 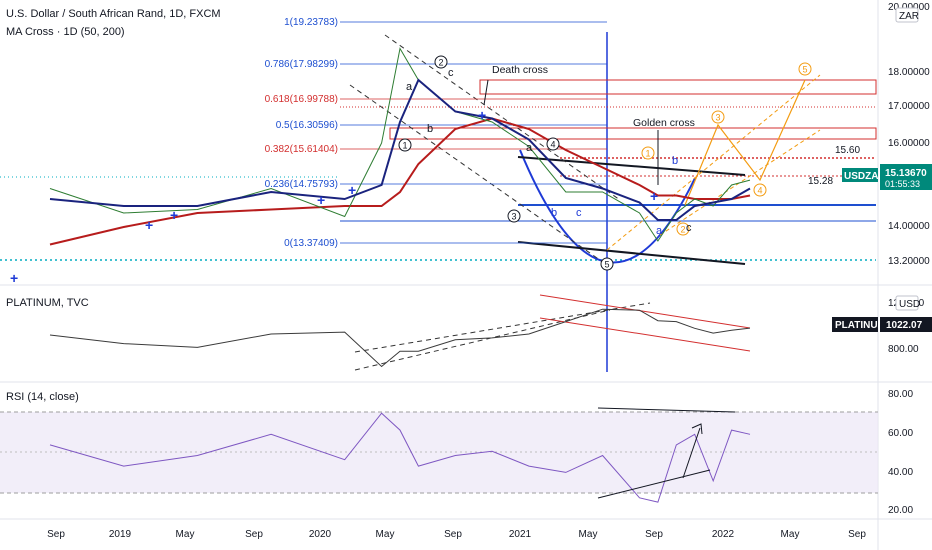 What do you see at coordinates (909, 261) in the screenshot?
I see `price-tick: 13.20000` at bounding box center [909, 261].